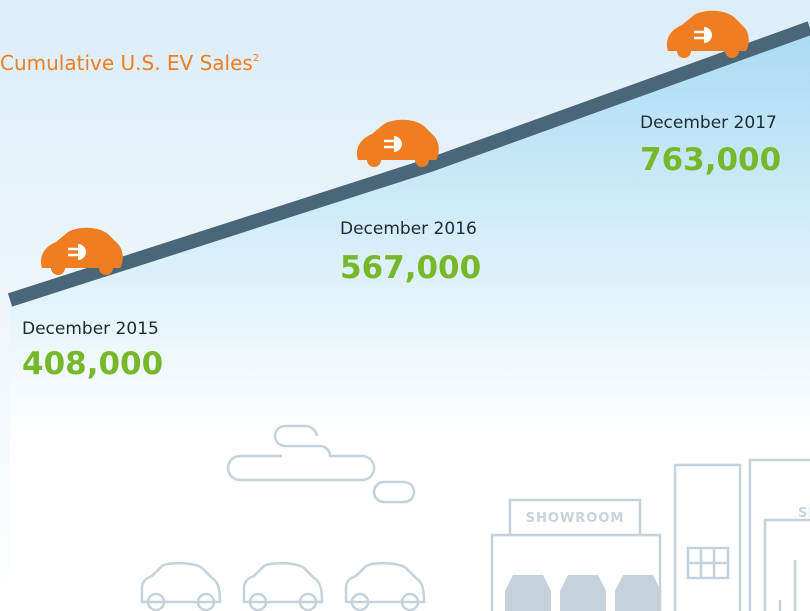 The width and height of the screenshot is (810, 611). What do you see at coordinates (410, 268) in the screenshot?
I see `milestone-value: 567,000` at bounding box center [410, 268].